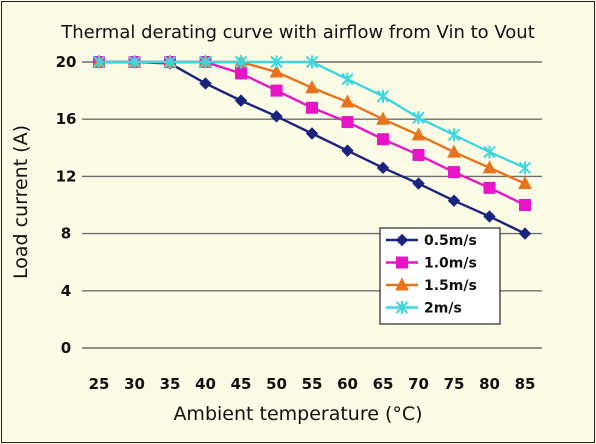  I want to click on legend: 0.5m/s 1.0m/s 1.5m/s 2m/s, so click(440, 276).